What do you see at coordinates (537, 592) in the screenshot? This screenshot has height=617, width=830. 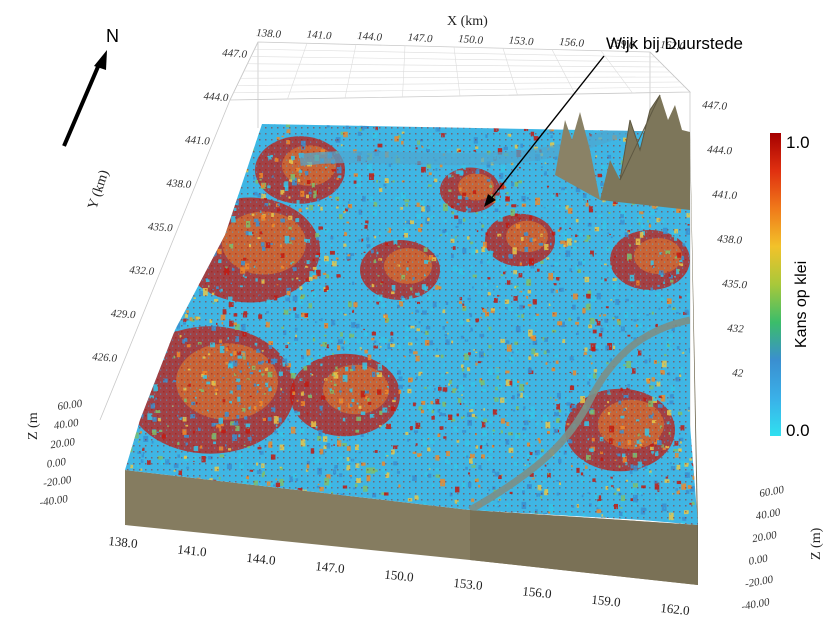 I see `x-tick-bottom: 156.0` at bounding box center [537, 592].